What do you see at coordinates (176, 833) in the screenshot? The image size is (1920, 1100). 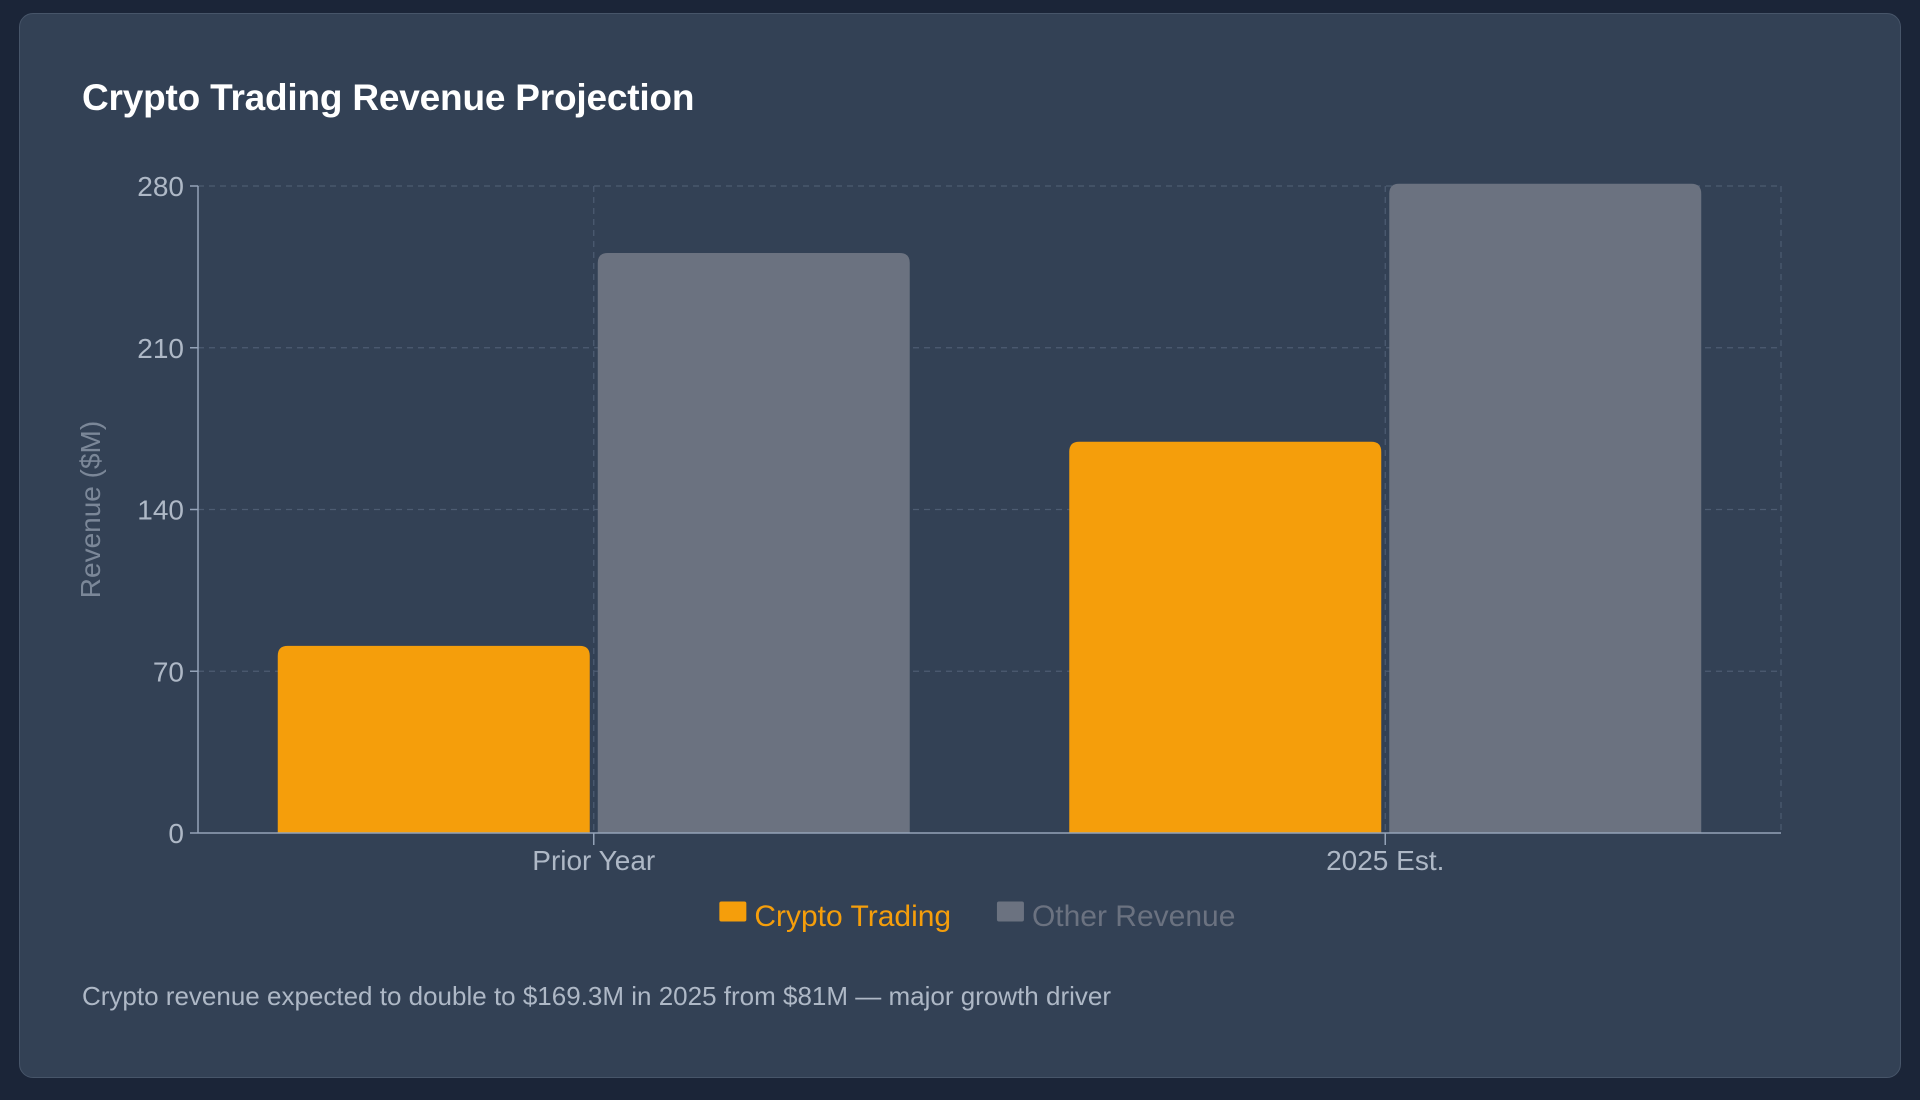 I see `y-tick-label-0: 0` at bounding box center [176, 833].